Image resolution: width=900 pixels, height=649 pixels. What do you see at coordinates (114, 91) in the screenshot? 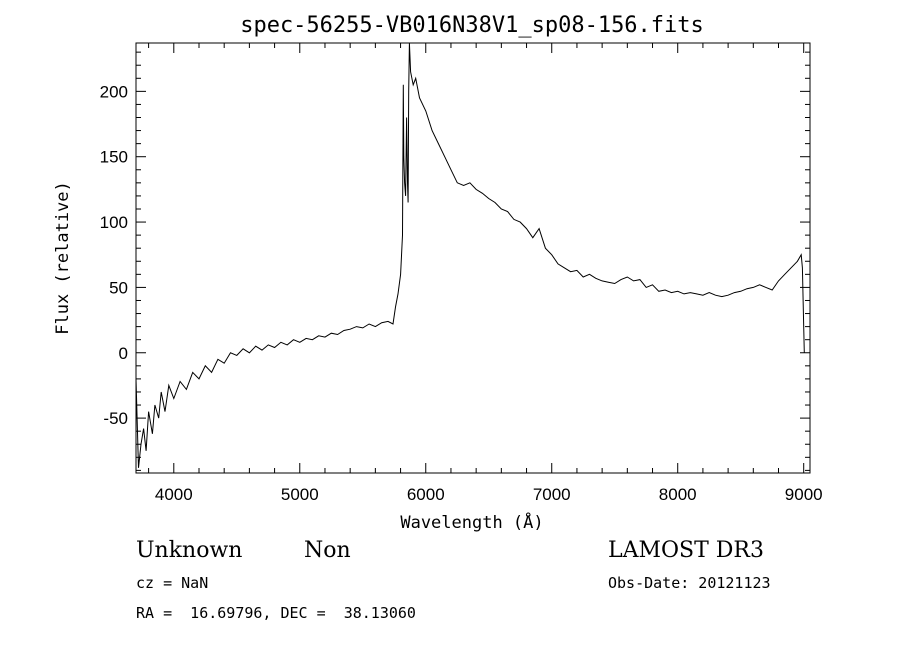
I see `y-tick-label: 200` at bounding box center [114, 91].